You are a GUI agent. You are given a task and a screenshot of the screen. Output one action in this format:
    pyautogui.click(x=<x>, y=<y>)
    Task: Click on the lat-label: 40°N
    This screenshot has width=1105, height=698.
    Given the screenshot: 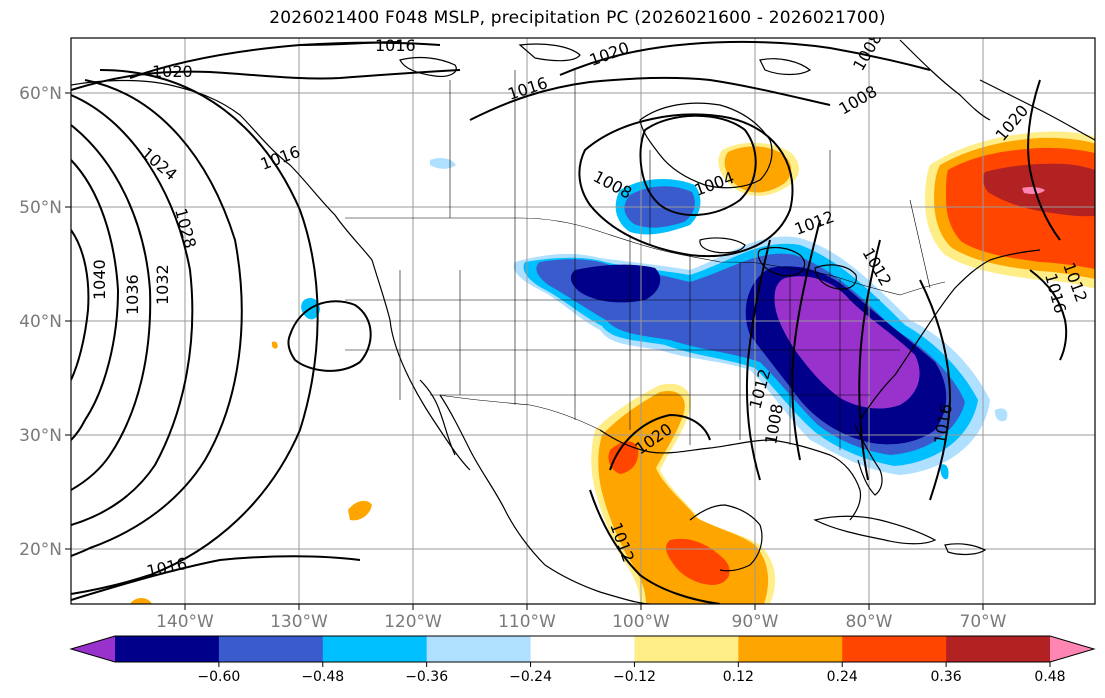 What is the action you would take?
    pyautogui.click(x=40, y=322)
    